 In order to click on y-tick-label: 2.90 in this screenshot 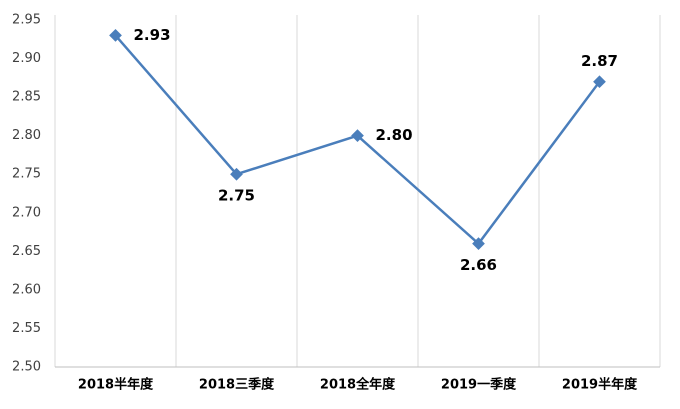, I will do `click(26, 58)`.